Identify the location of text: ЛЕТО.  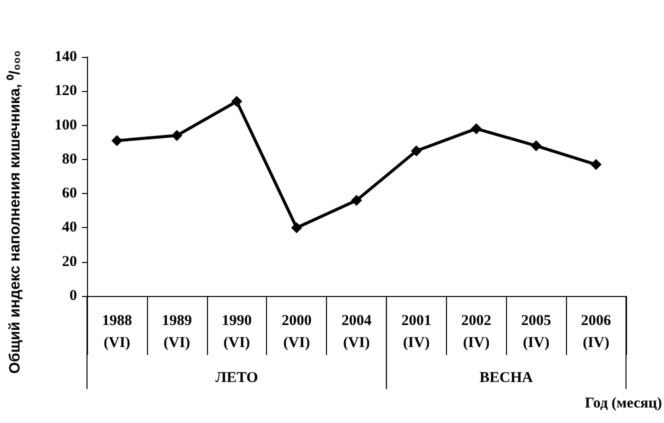
(236, 378).